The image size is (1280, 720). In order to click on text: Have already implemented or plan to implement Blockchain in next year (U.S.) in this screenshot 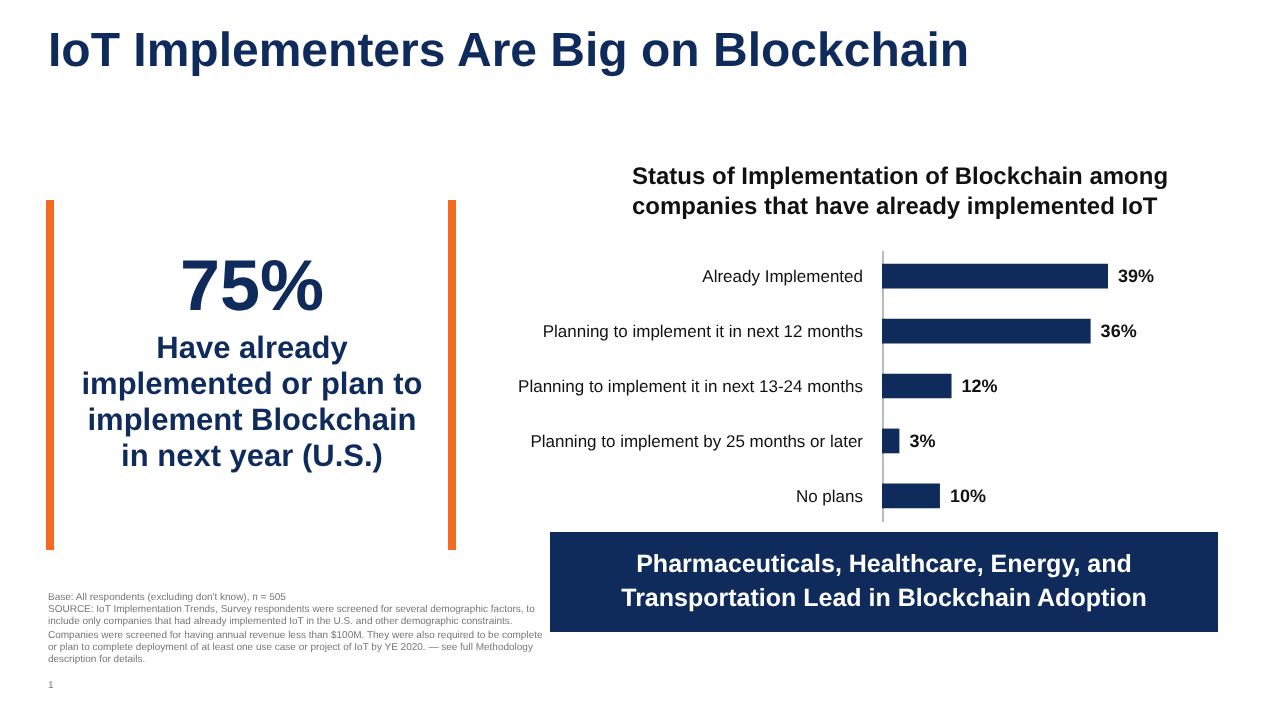, I will do `click(252, 404)`.